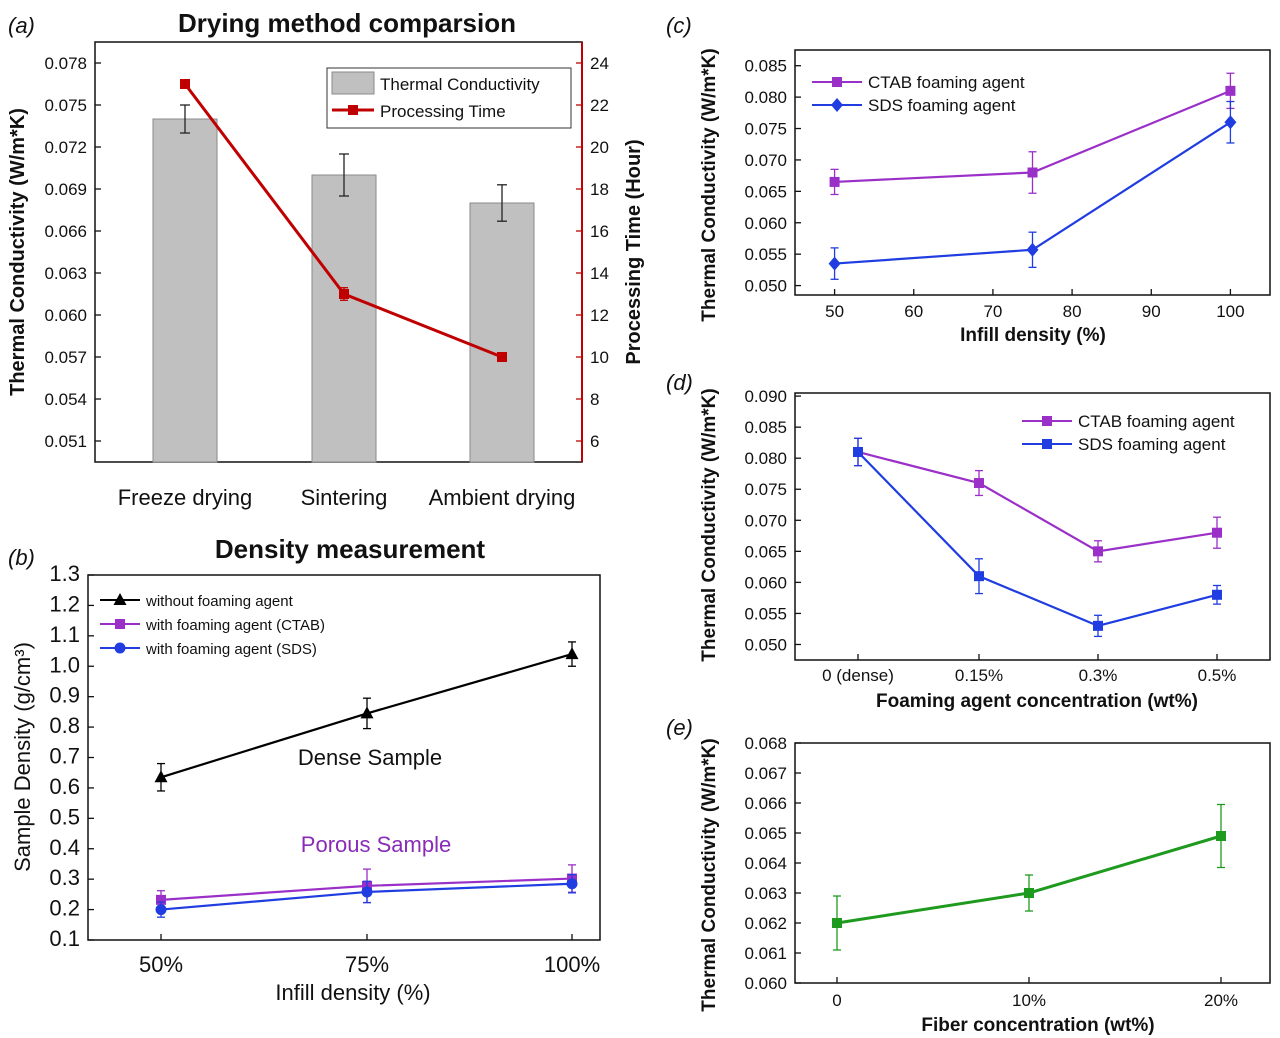 Image resolution: width=1280 pixels, height=1038 pixels. Describe the element at coordinates (765, 613) in the screenshot. I see `y-tick-label: 0.055` at that location.